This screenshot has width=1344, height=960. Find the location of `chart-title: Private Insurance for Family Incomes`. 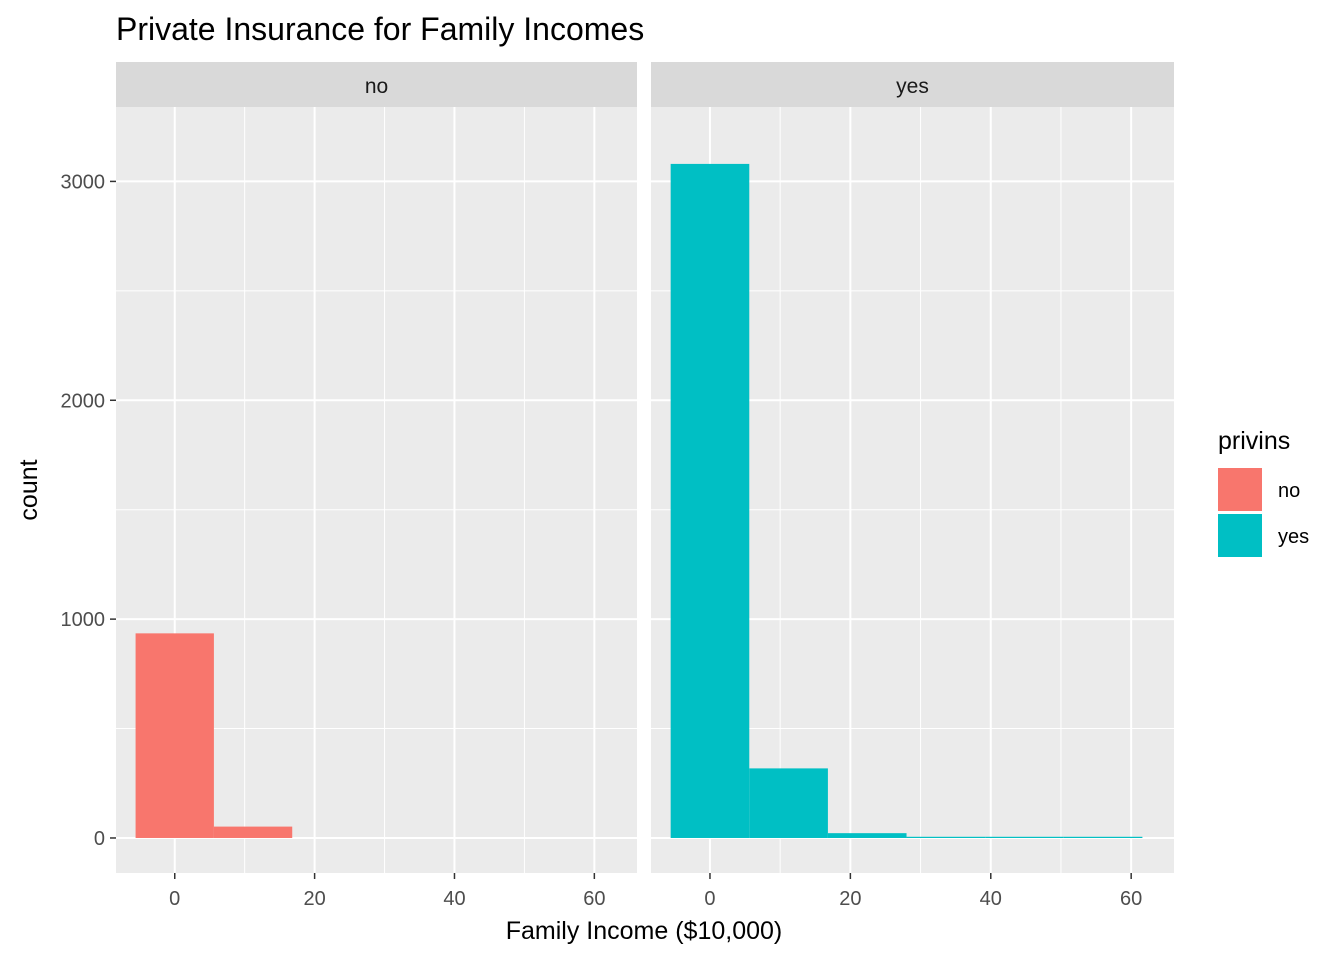

chart-title: Private Insurance for Family Incomes is located at coordinates (380, 29).